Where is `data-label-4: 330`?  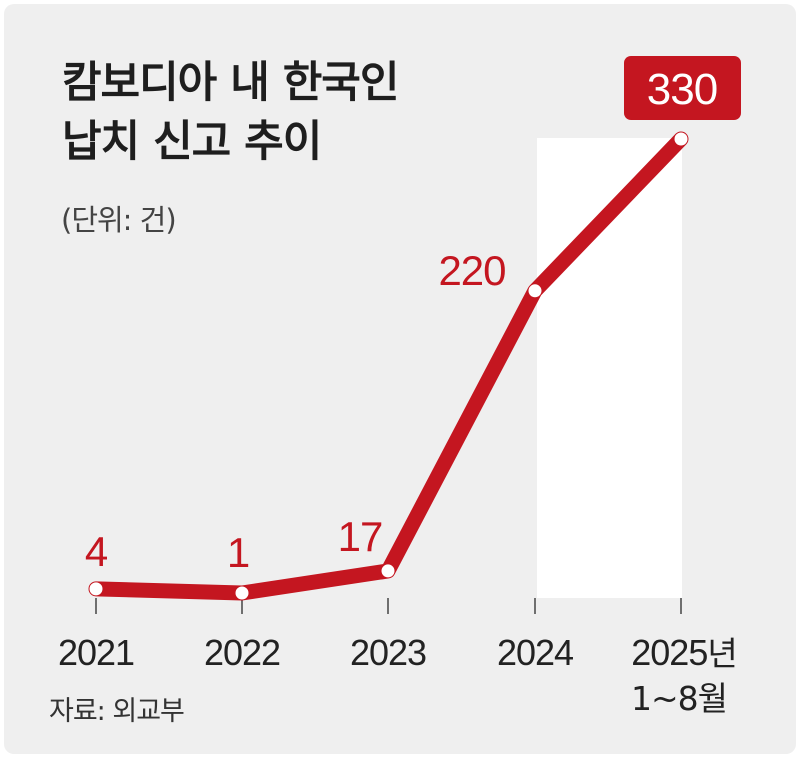 data-label-4: 330 is located at coordinates (682, 89).